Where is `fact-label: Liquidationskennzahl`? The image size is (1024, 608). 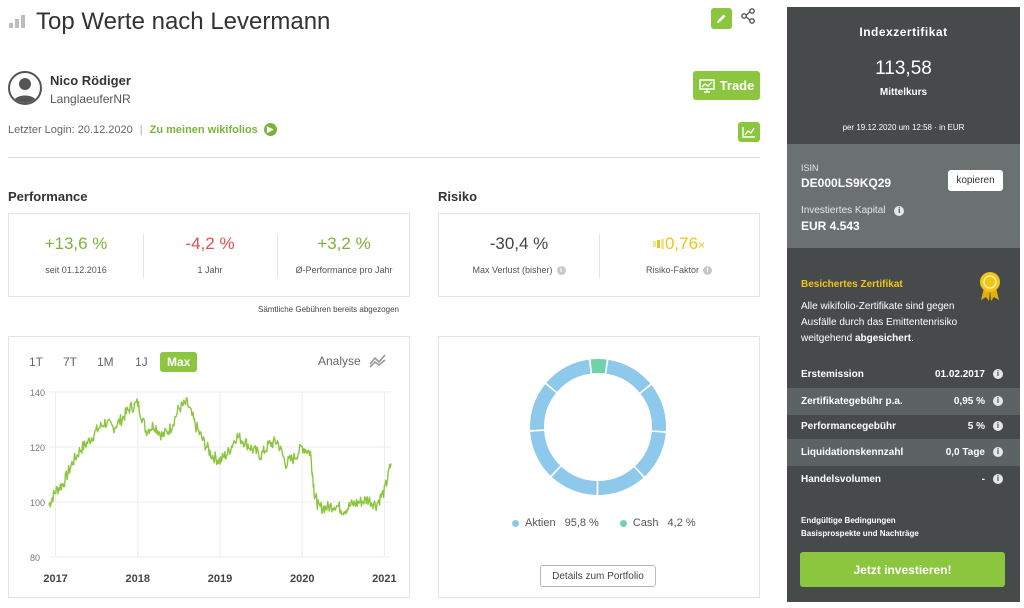 fact-label: Liquidationskennzahl is located at coordinates (852, 452).